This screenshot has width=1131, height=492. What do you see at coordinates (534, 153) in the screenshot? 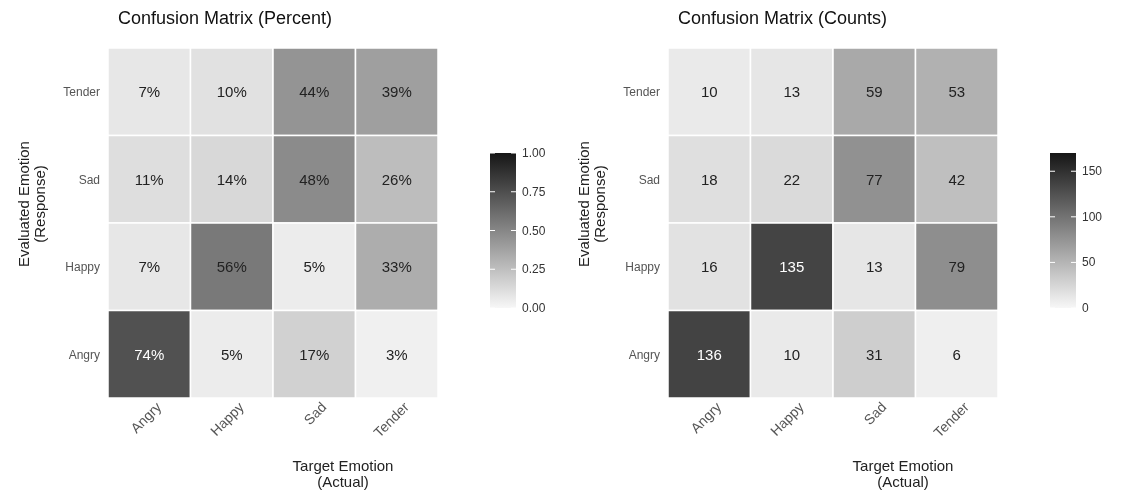
I see `color-bar-label: 1.00` at bounding box center [534, 153].